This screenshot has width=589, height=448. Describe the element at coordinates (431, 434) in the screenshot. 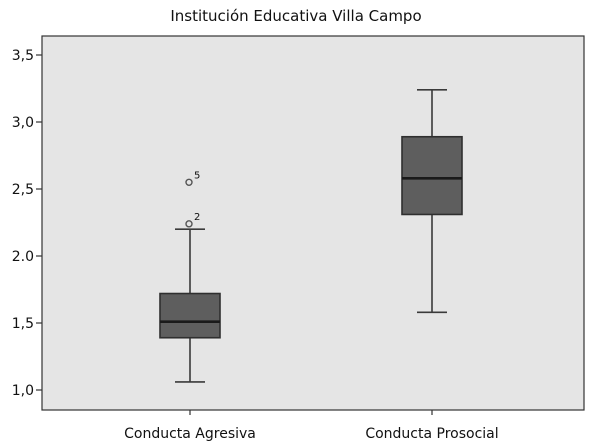

I see `x-category-label: Conducta Prosocial` at that location.